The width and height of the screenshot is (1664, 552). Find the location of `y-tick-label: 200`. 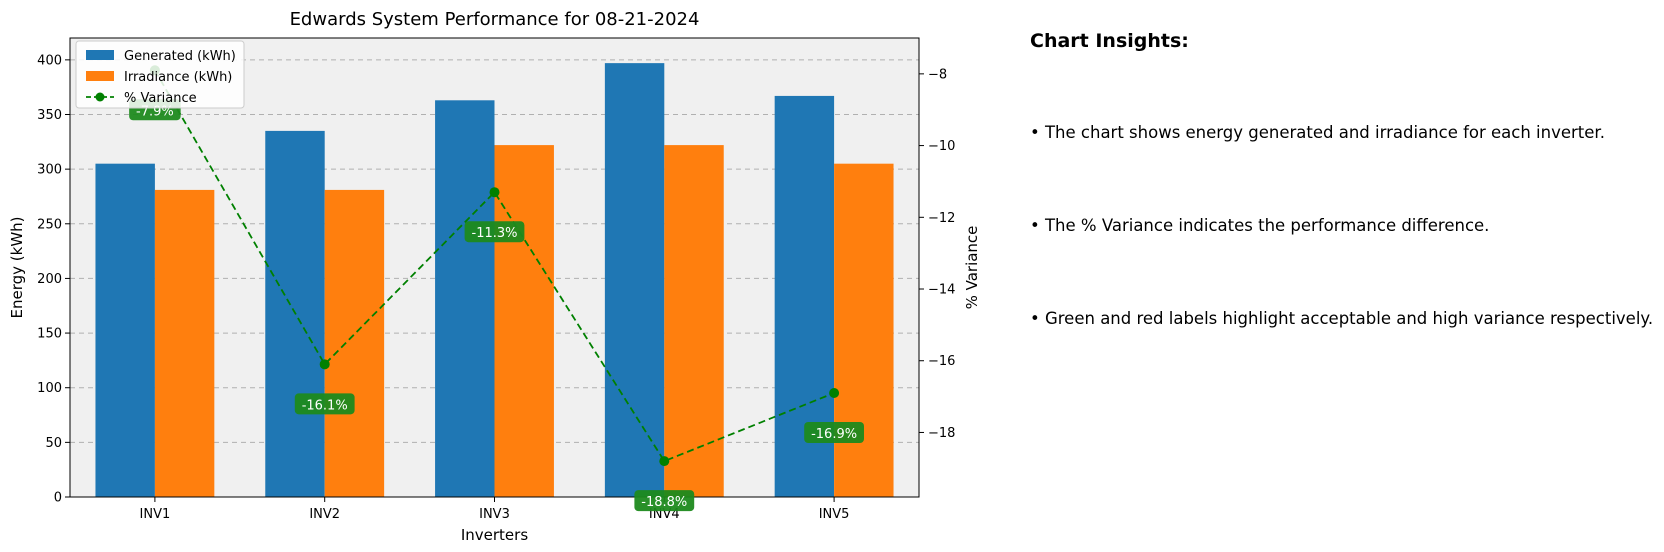

y-tick-label: 200 is located at coordinates (49, 279).